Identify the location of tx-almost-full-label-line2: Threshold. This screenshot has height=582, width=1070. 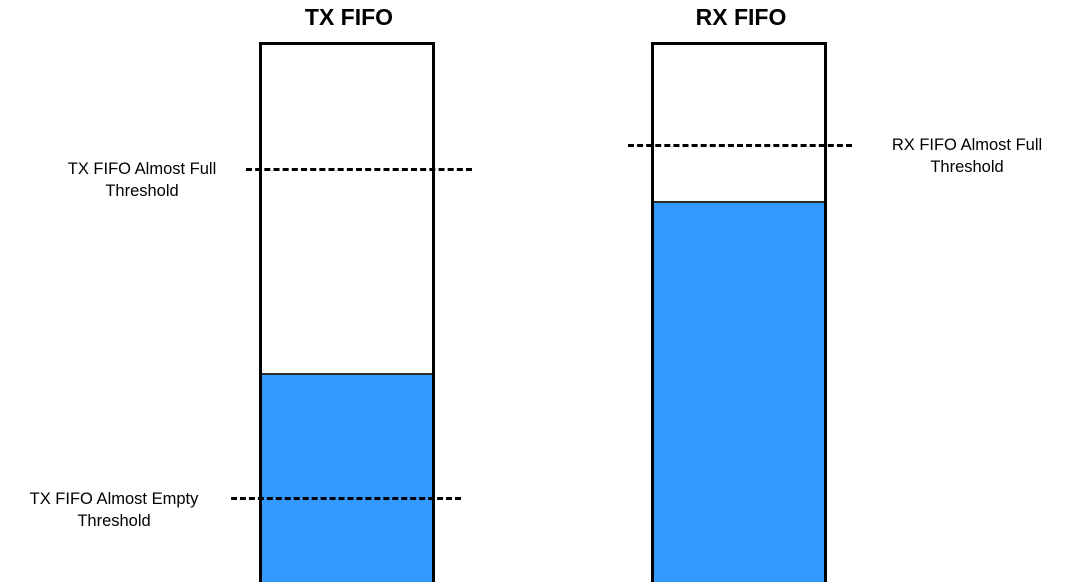
(142, 191).